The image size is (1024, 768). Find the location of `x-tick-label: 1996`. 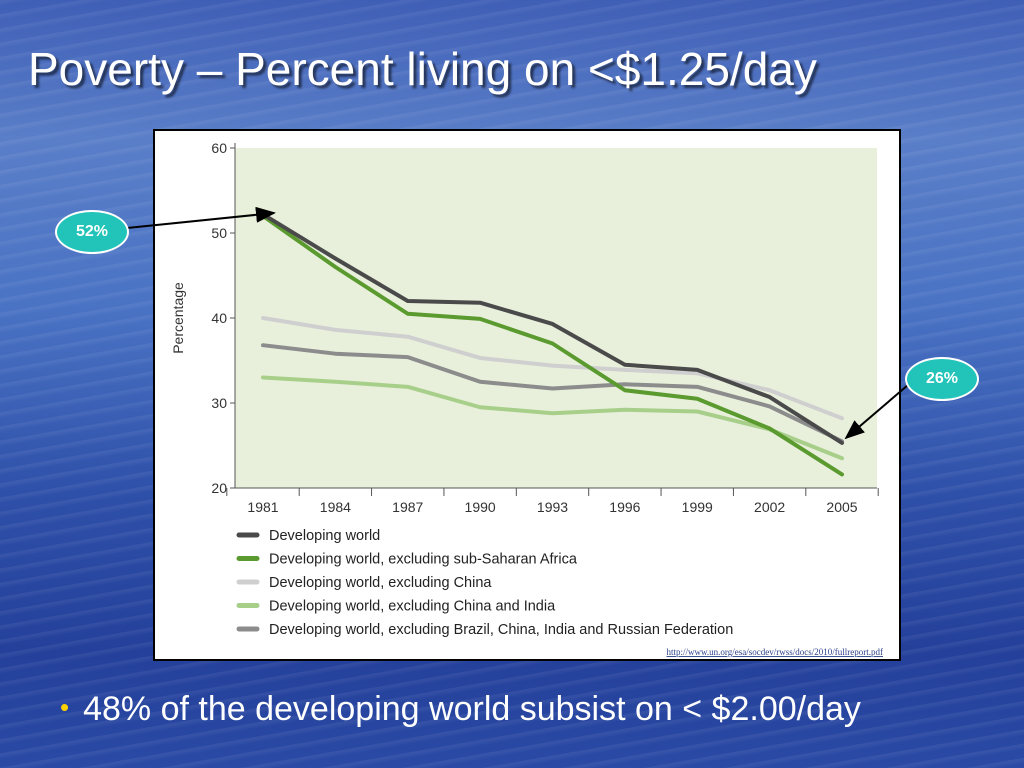

x-tick-label: 1996 is located at coordinates (624, 507).